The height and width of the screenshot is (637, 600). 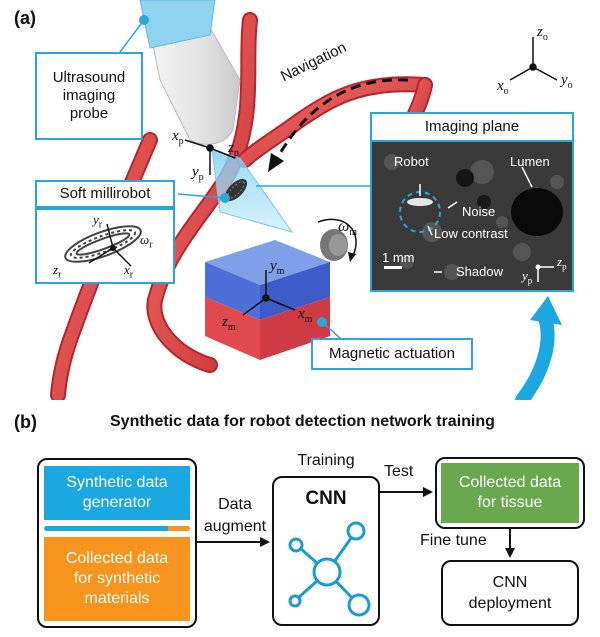 I want to click on tissue-line-2: for tissue, so click(x=510, y=502).